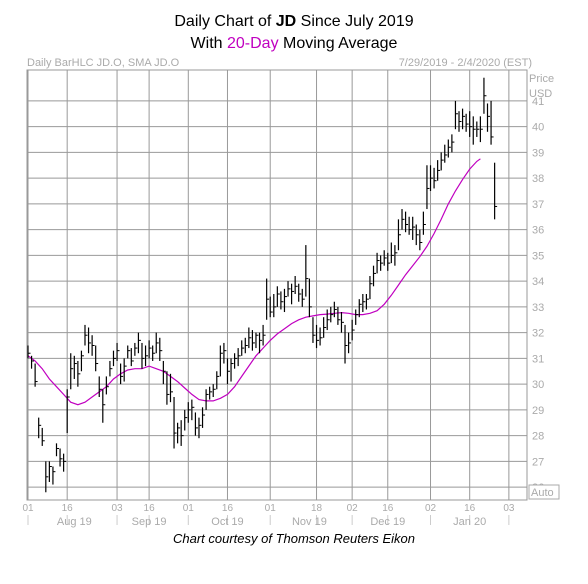 The height and width of the screenshot is (584, 588). What do you see at coordinates (28, 508) in the screenshot?
I see `x-tick-label: 01` at bounding box center [28, 508].